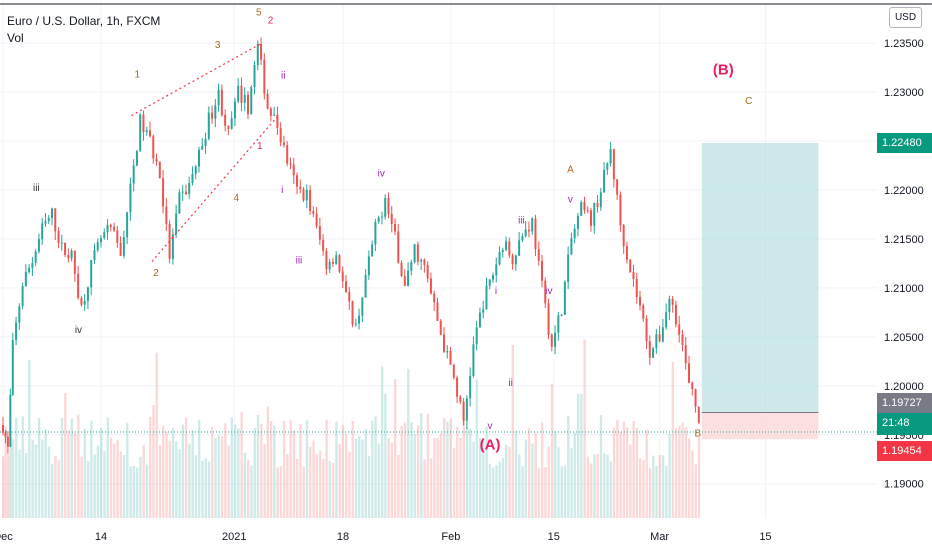 The width and height of the screenshot is (932, 550). Describe the element at coordinates (283, 75) in the screenshot. I see `wave-label: ii` at that location.